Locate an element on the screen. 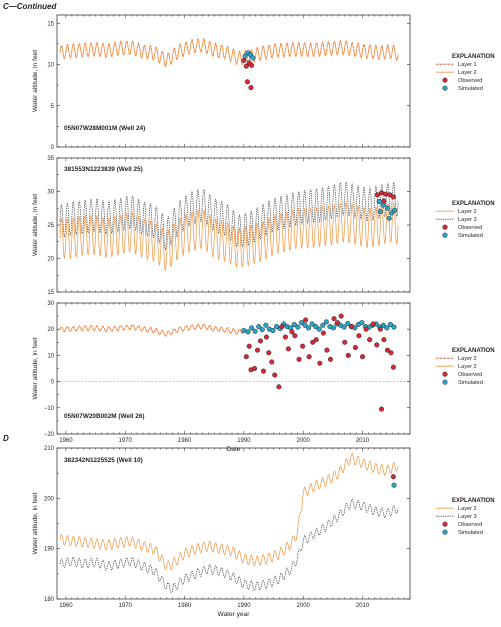  well-label: 381553N1223839 (Well 25) is located at coordinates (103, 169).